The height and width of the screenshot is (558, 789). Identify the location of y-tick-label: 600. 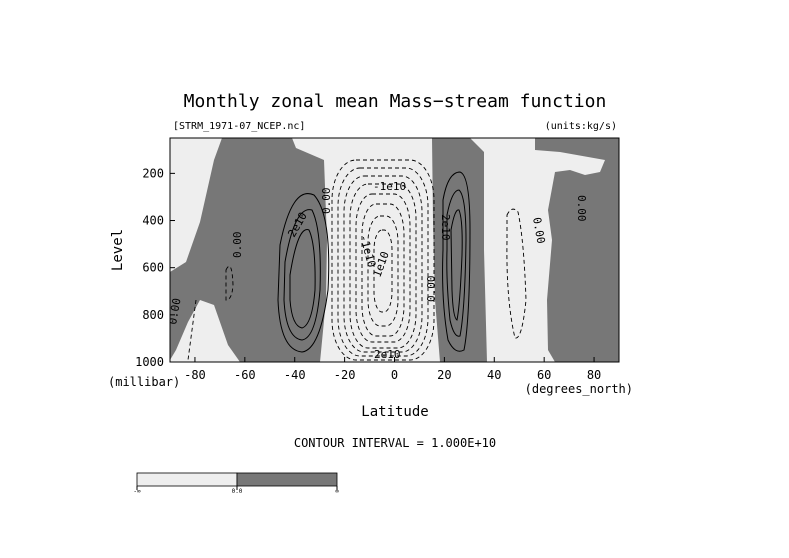
(153, 268).